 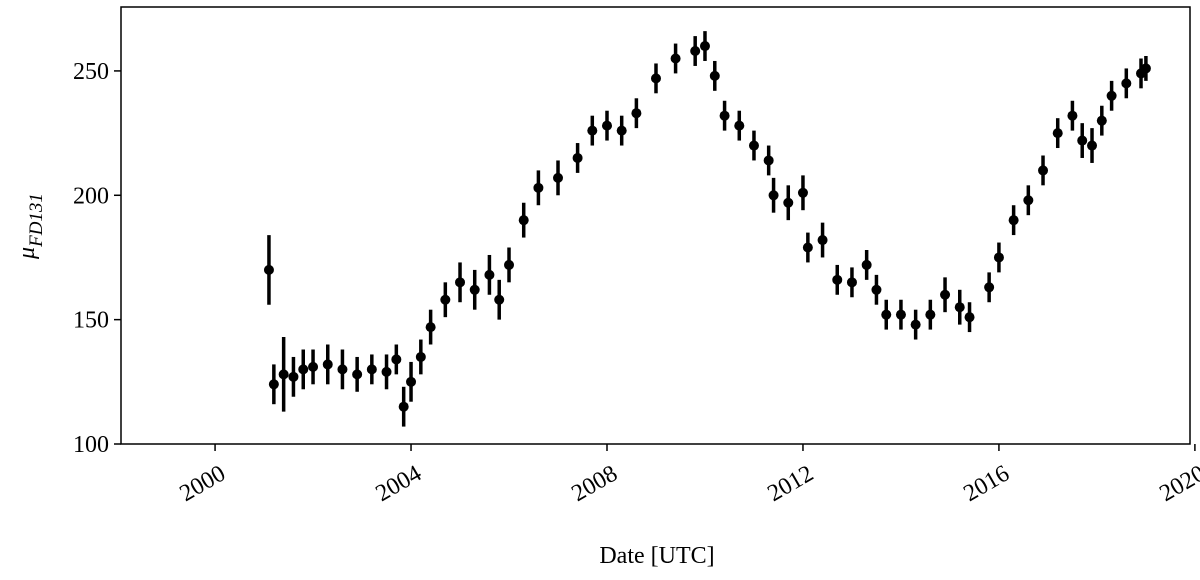 I want to click on x-tick-label: 2016, so click(x=986, y=484).